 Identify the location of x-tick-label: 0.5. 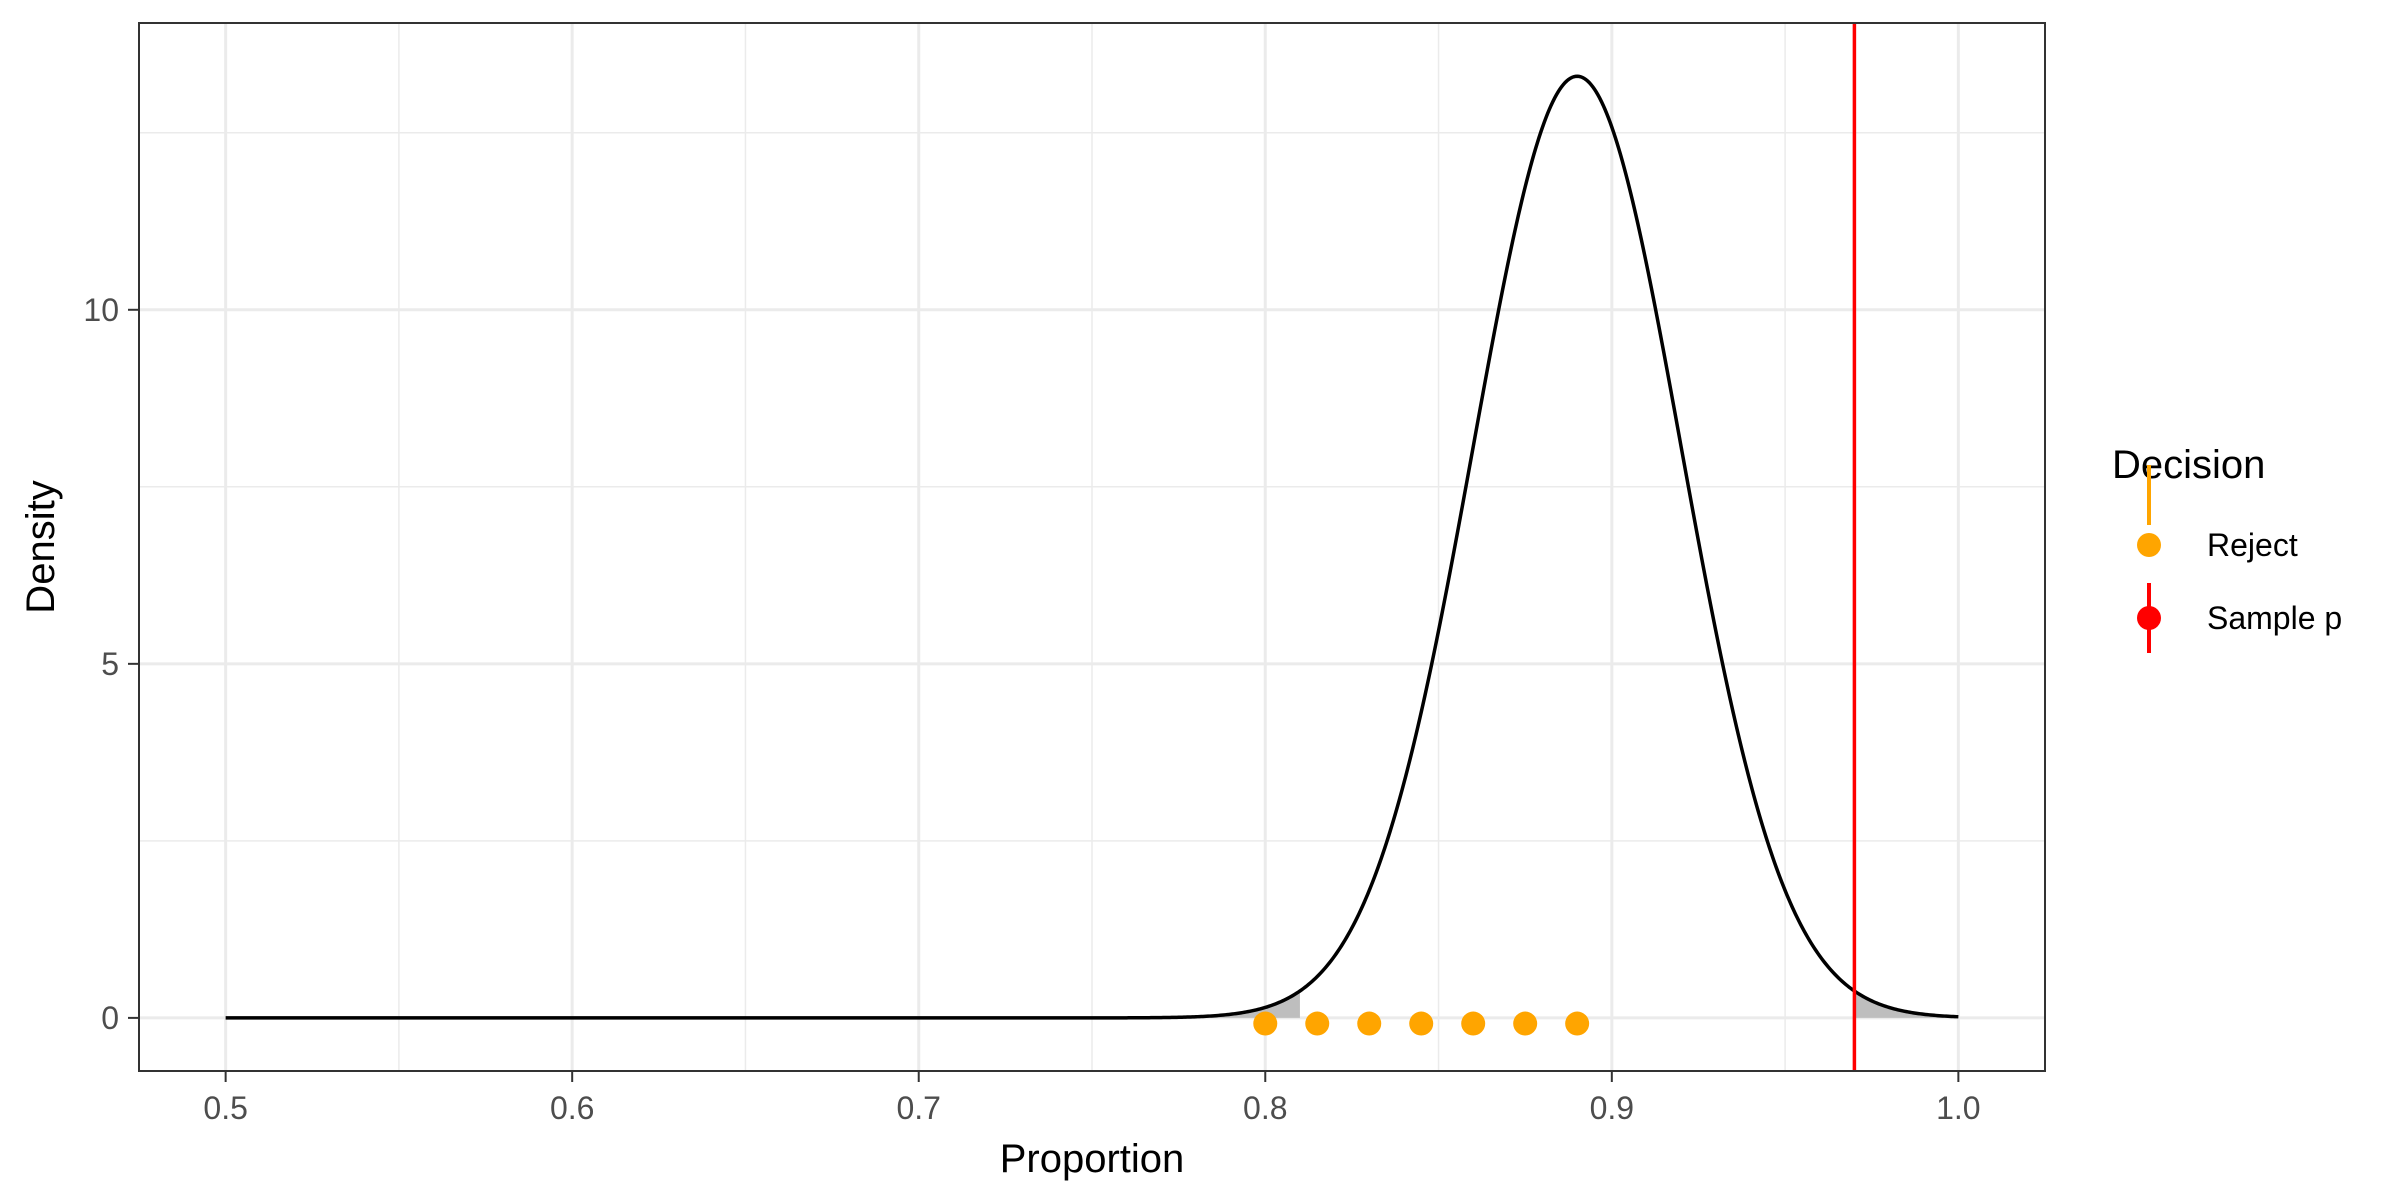
(225, 1108).